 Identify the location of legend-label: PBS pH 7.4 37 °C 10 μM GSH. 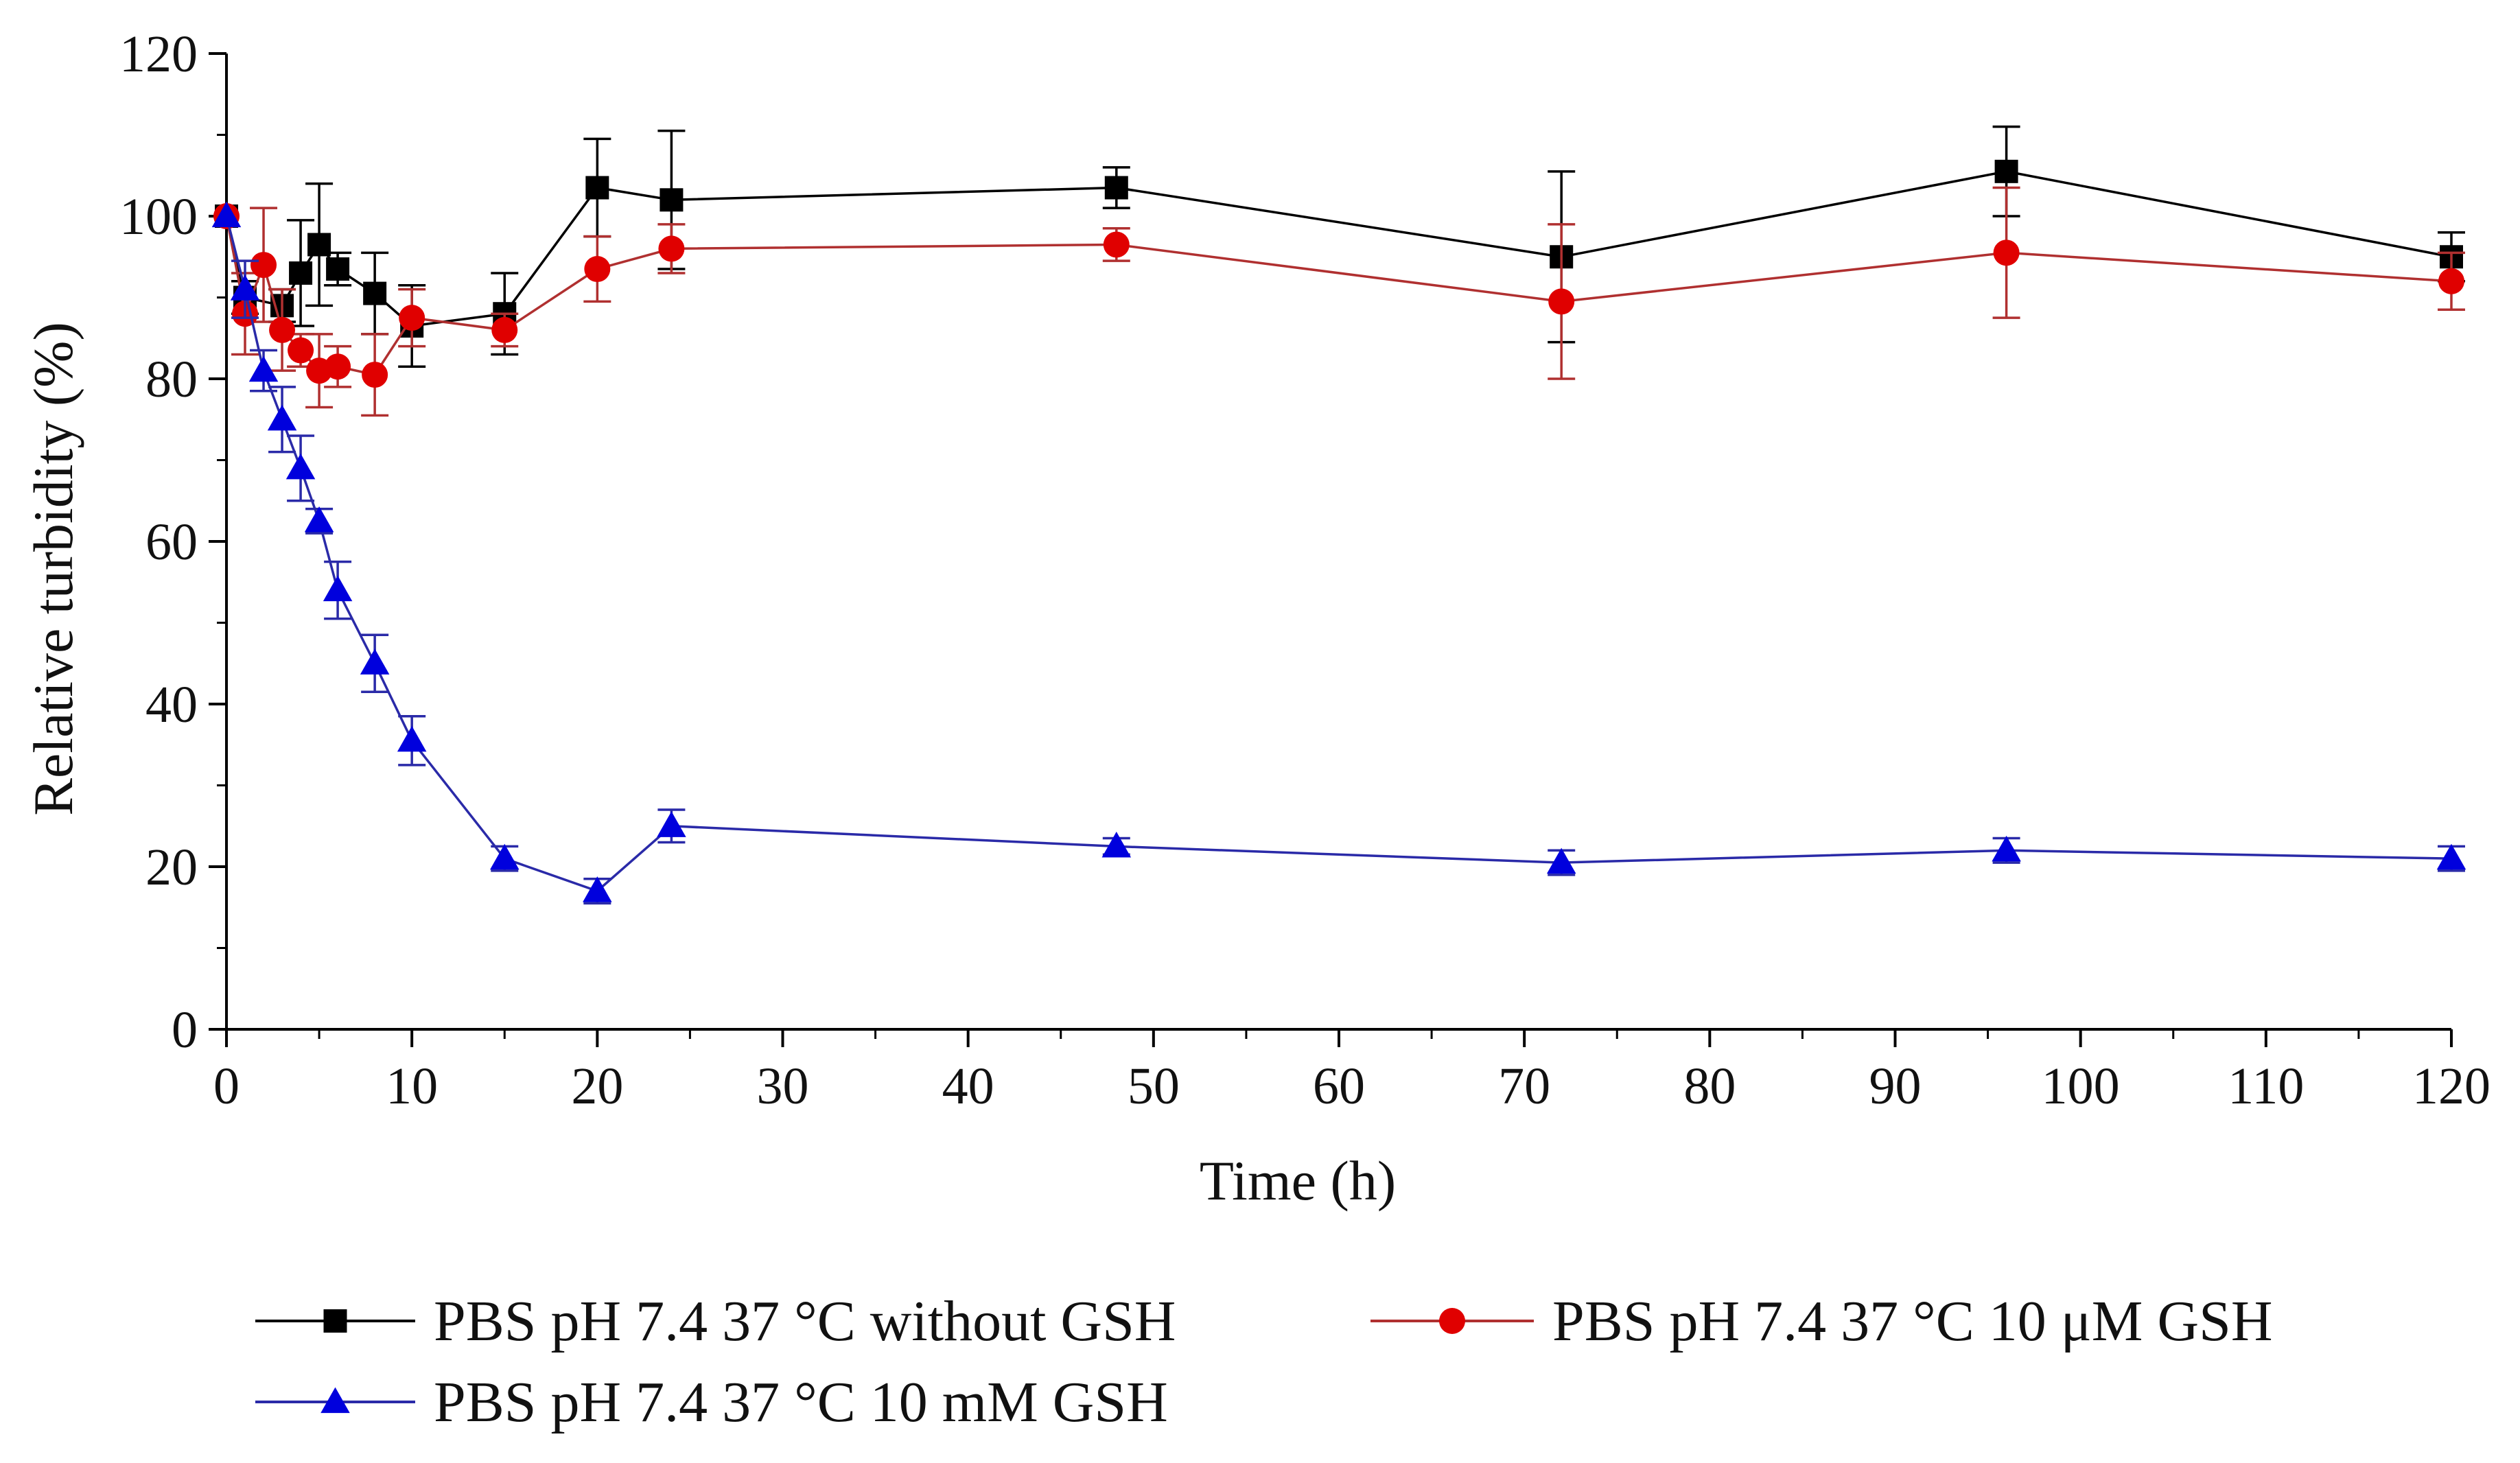
(1912, 1321).